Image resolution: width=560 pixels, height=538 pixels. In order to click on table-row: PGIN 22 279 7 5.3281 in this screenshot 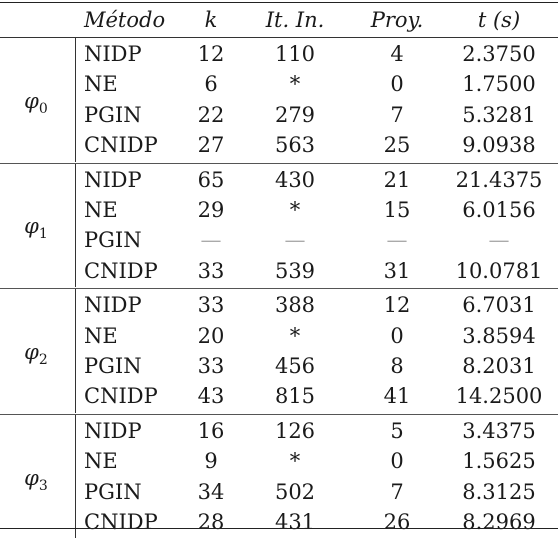, I will do `click(279, 115)`.